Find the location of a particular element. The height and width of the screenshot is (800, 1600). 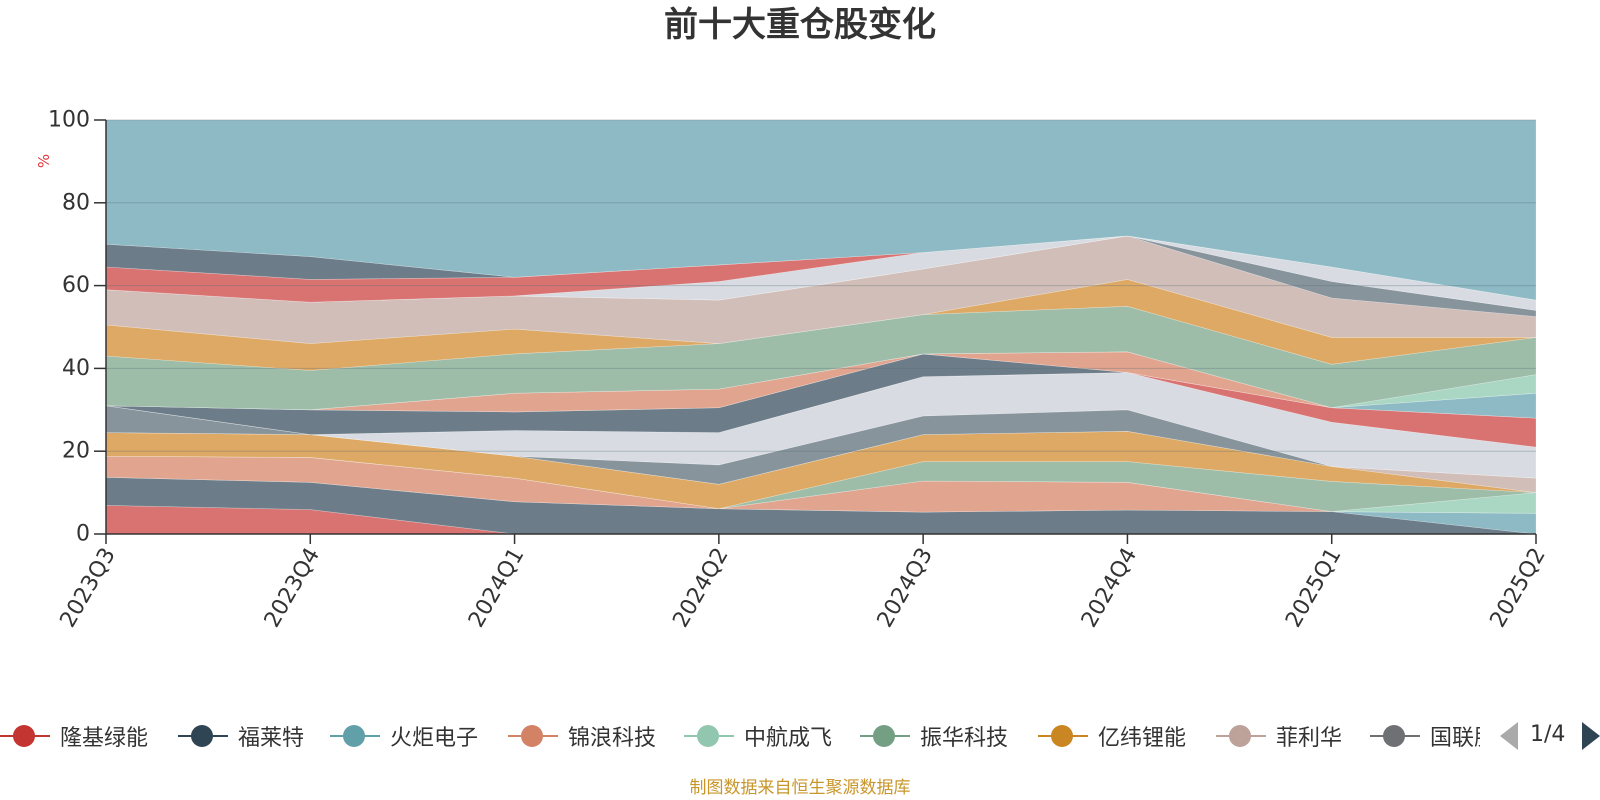

y-tick-label: 60 is located at coordinates (76, 285).